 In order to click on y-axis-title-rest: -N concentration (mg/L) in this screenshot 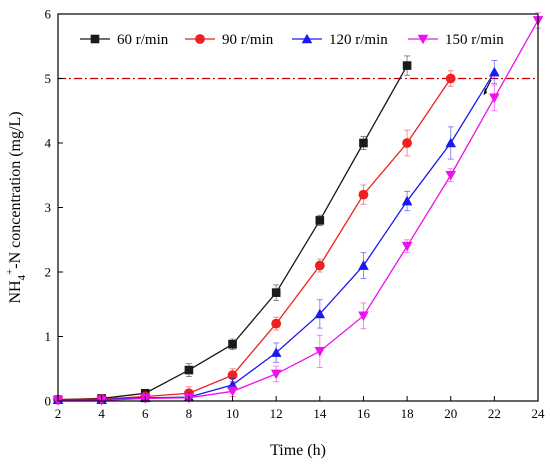, I will do `click(15, 189)`.